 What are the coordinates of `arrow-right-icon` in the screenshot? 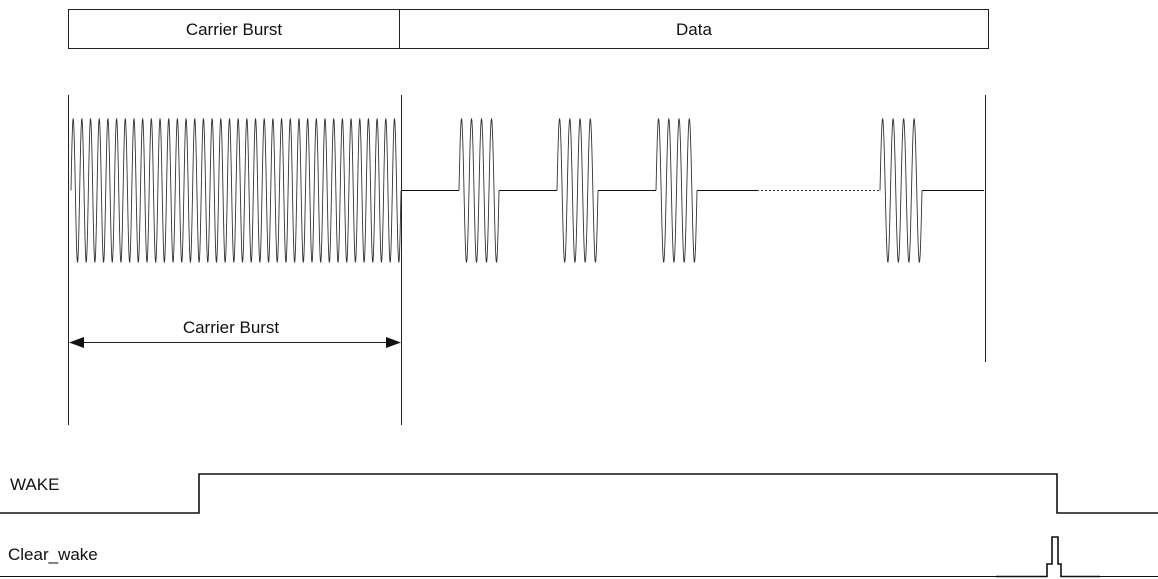 It's located at (393, 342).